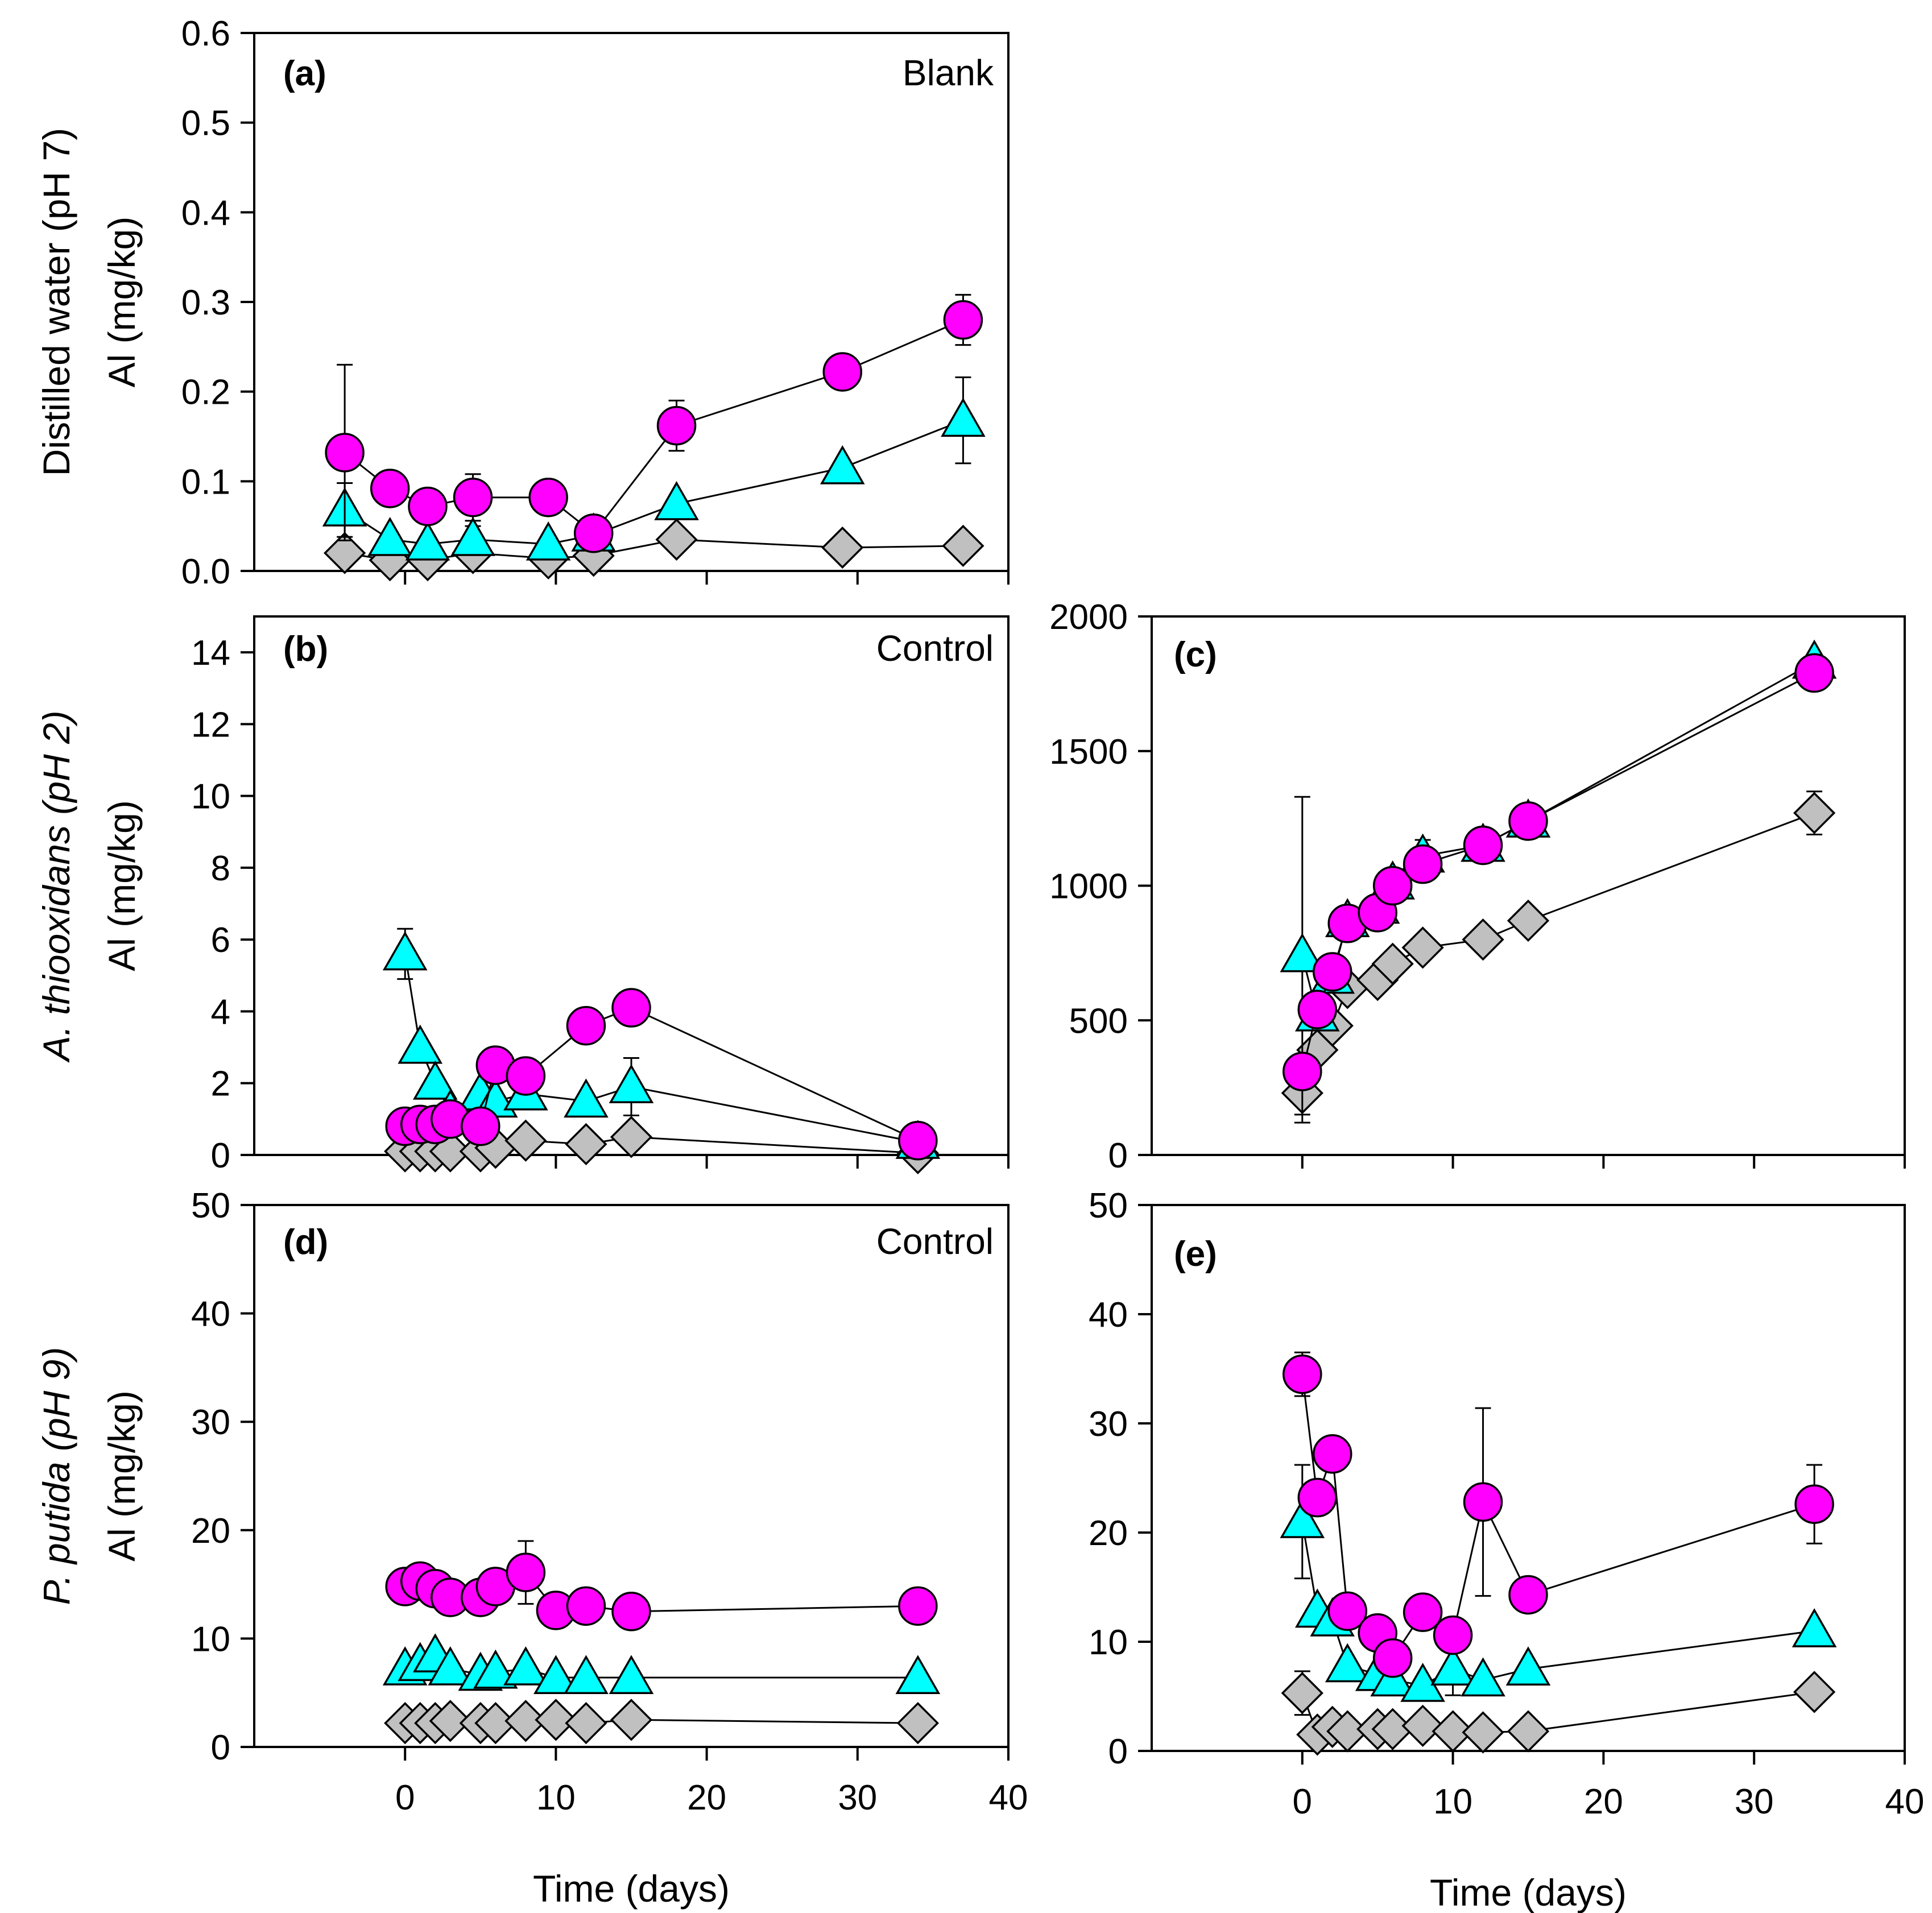 The image size is (1932, 1913). What do you see at coordinates (210, 1422) in the screenshot?
I see `y-tick-label: 30` at bounding box center [210, 1422].